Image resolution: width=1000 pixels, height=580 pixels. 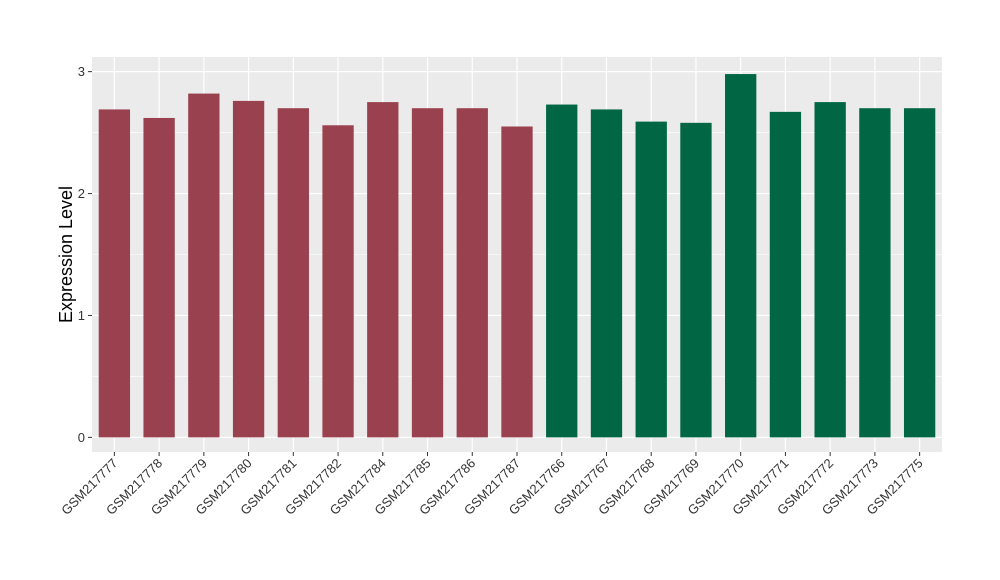 What do you see at coordinates (81, 315) in the screenshot?
I see `y-tick-label: 1` at bounding box center [81, 315].